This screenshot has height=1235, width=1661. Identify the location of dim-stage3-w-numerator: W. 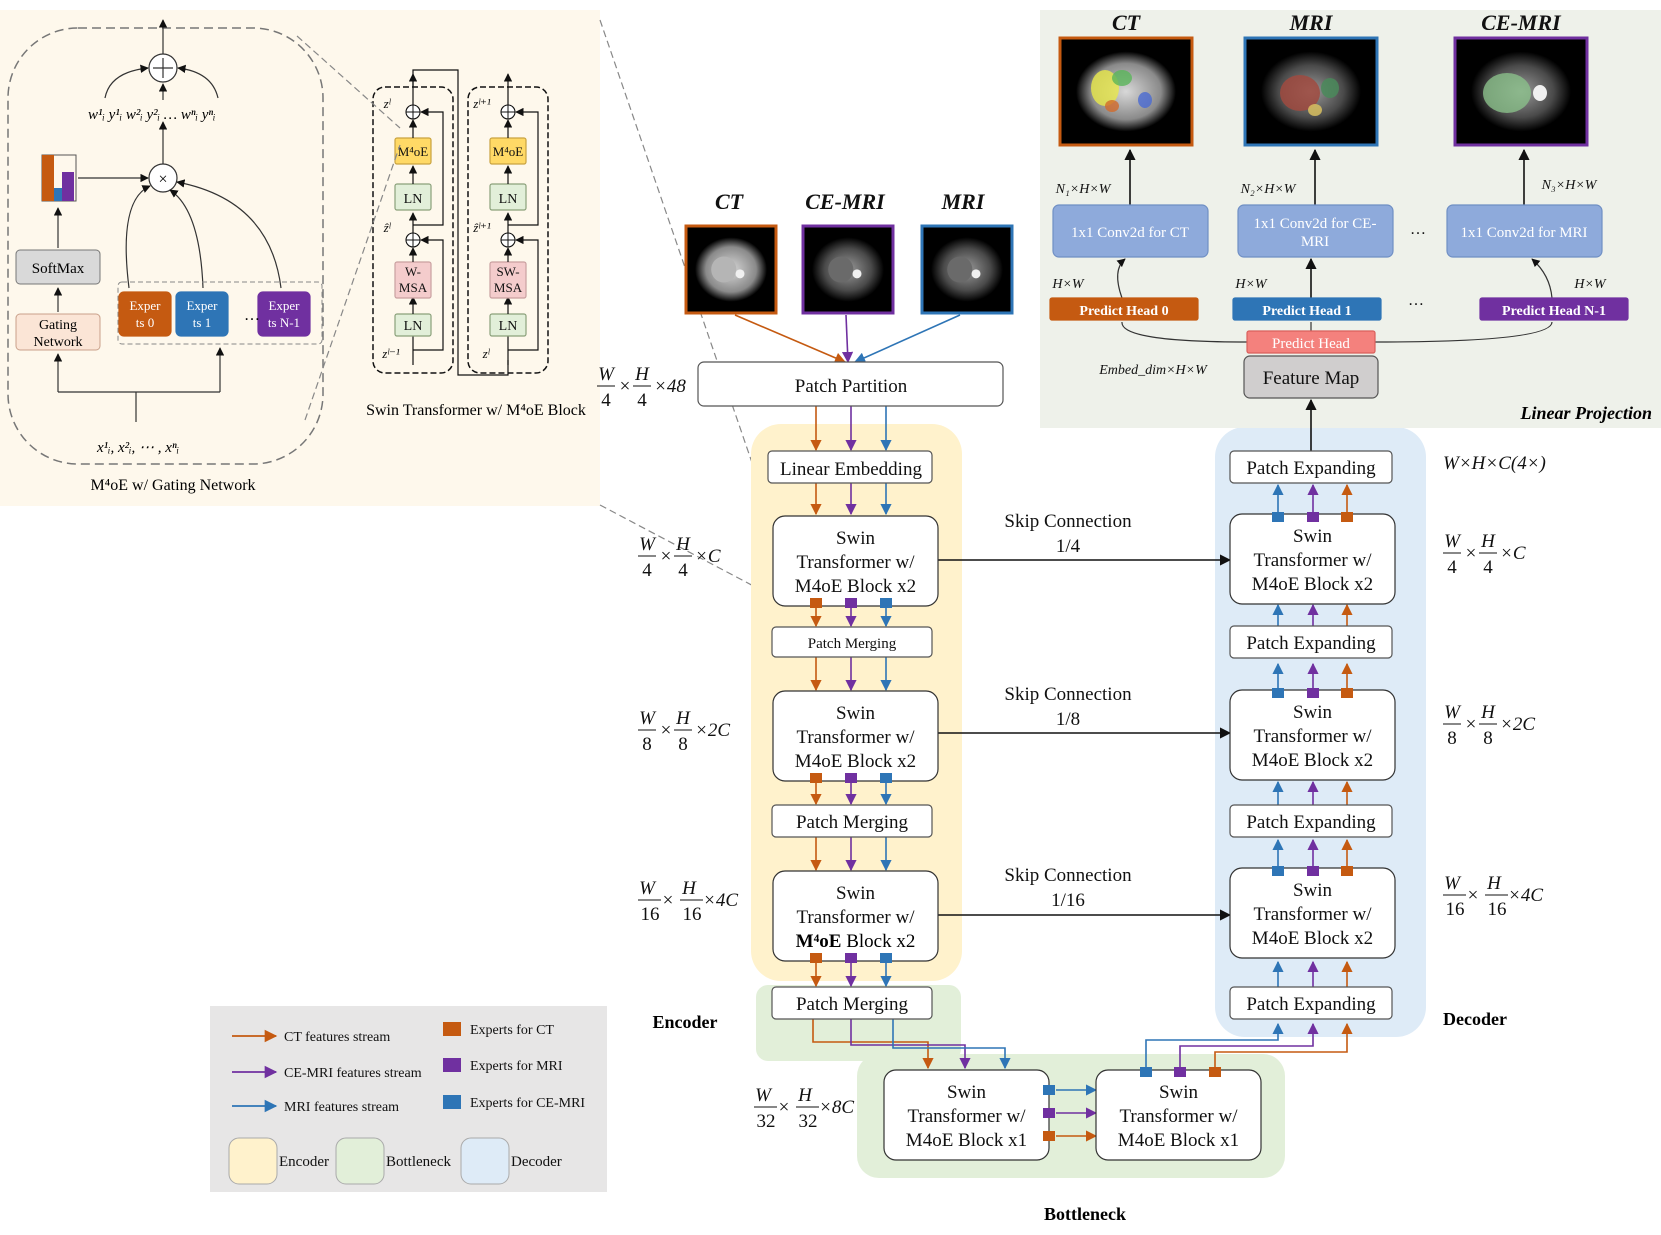
(648, 888).